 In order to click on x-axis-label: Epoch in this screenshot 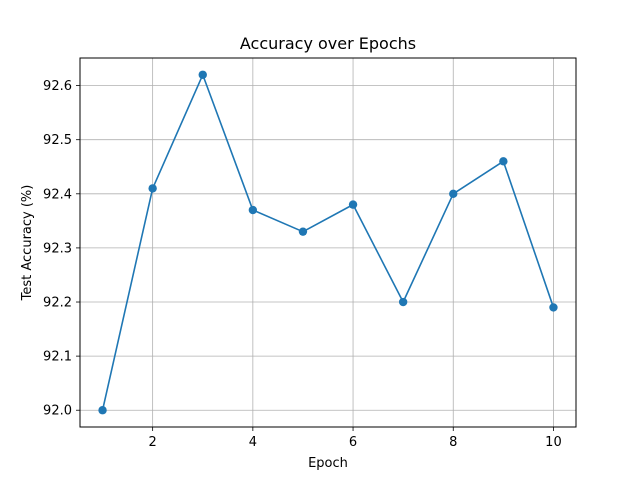, I will do `click(328, 463)`.